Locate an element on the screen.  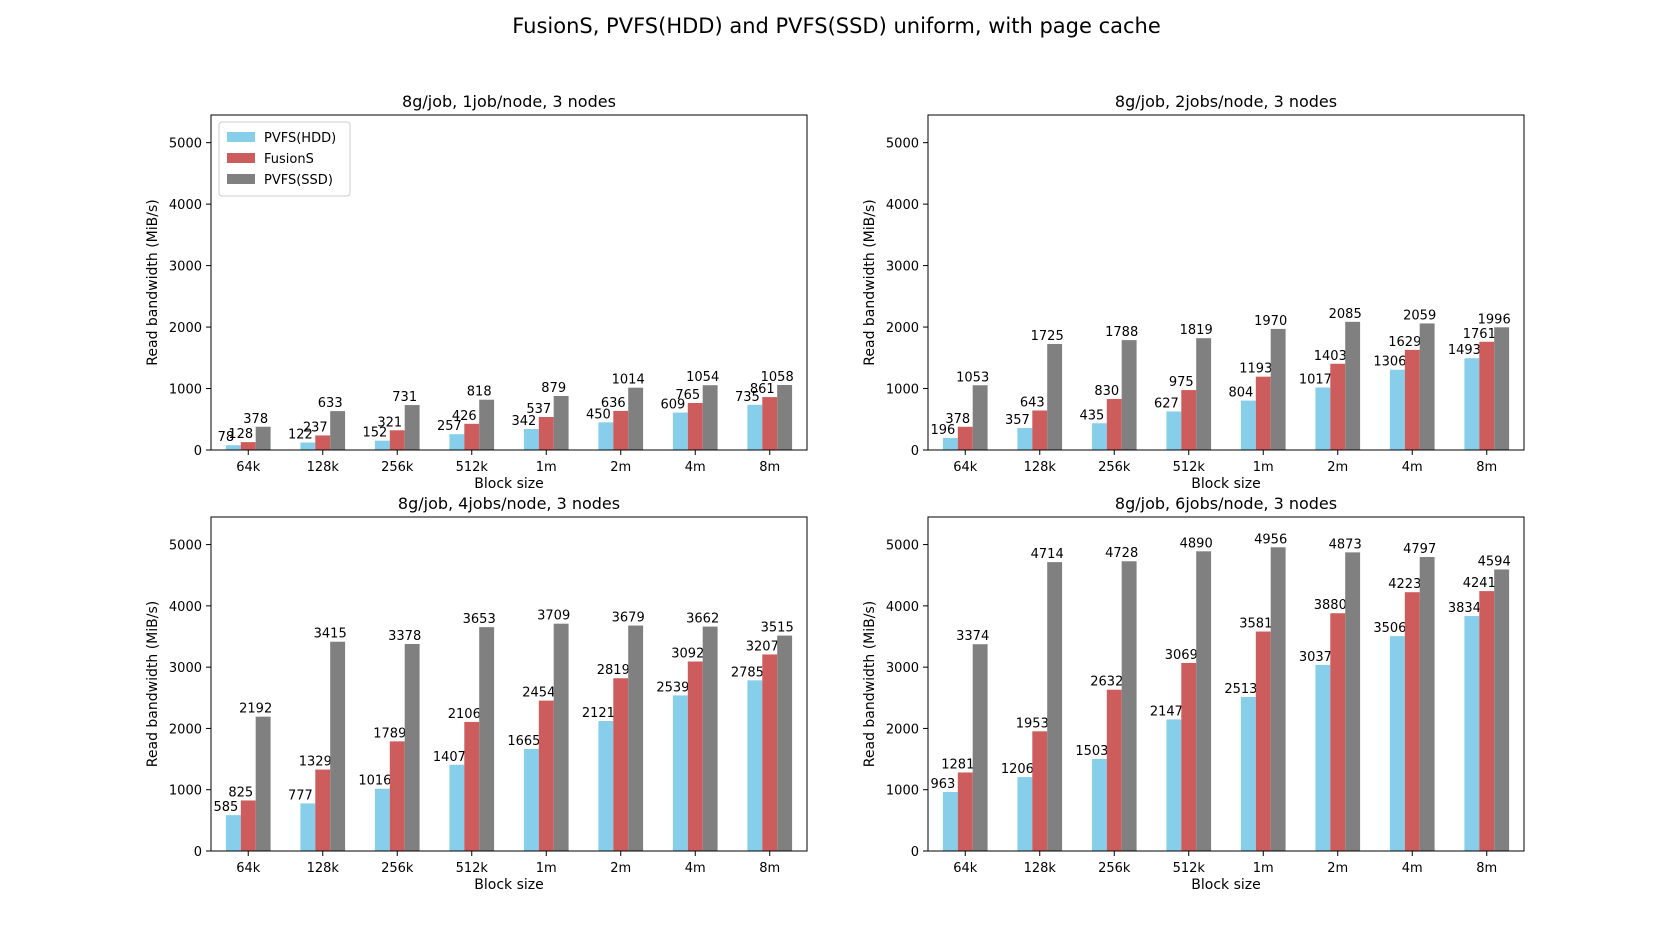
data-label: 3069 is located at coordinates (1181, 655).